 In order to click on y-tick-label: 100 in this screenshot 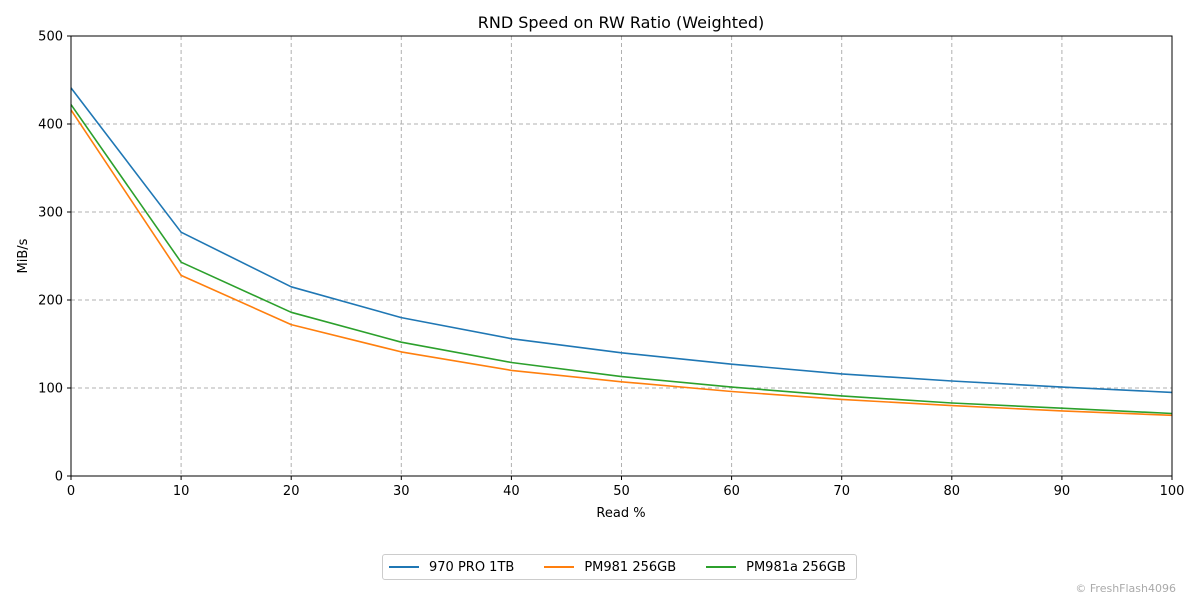, I will do `click(50, 389)`.